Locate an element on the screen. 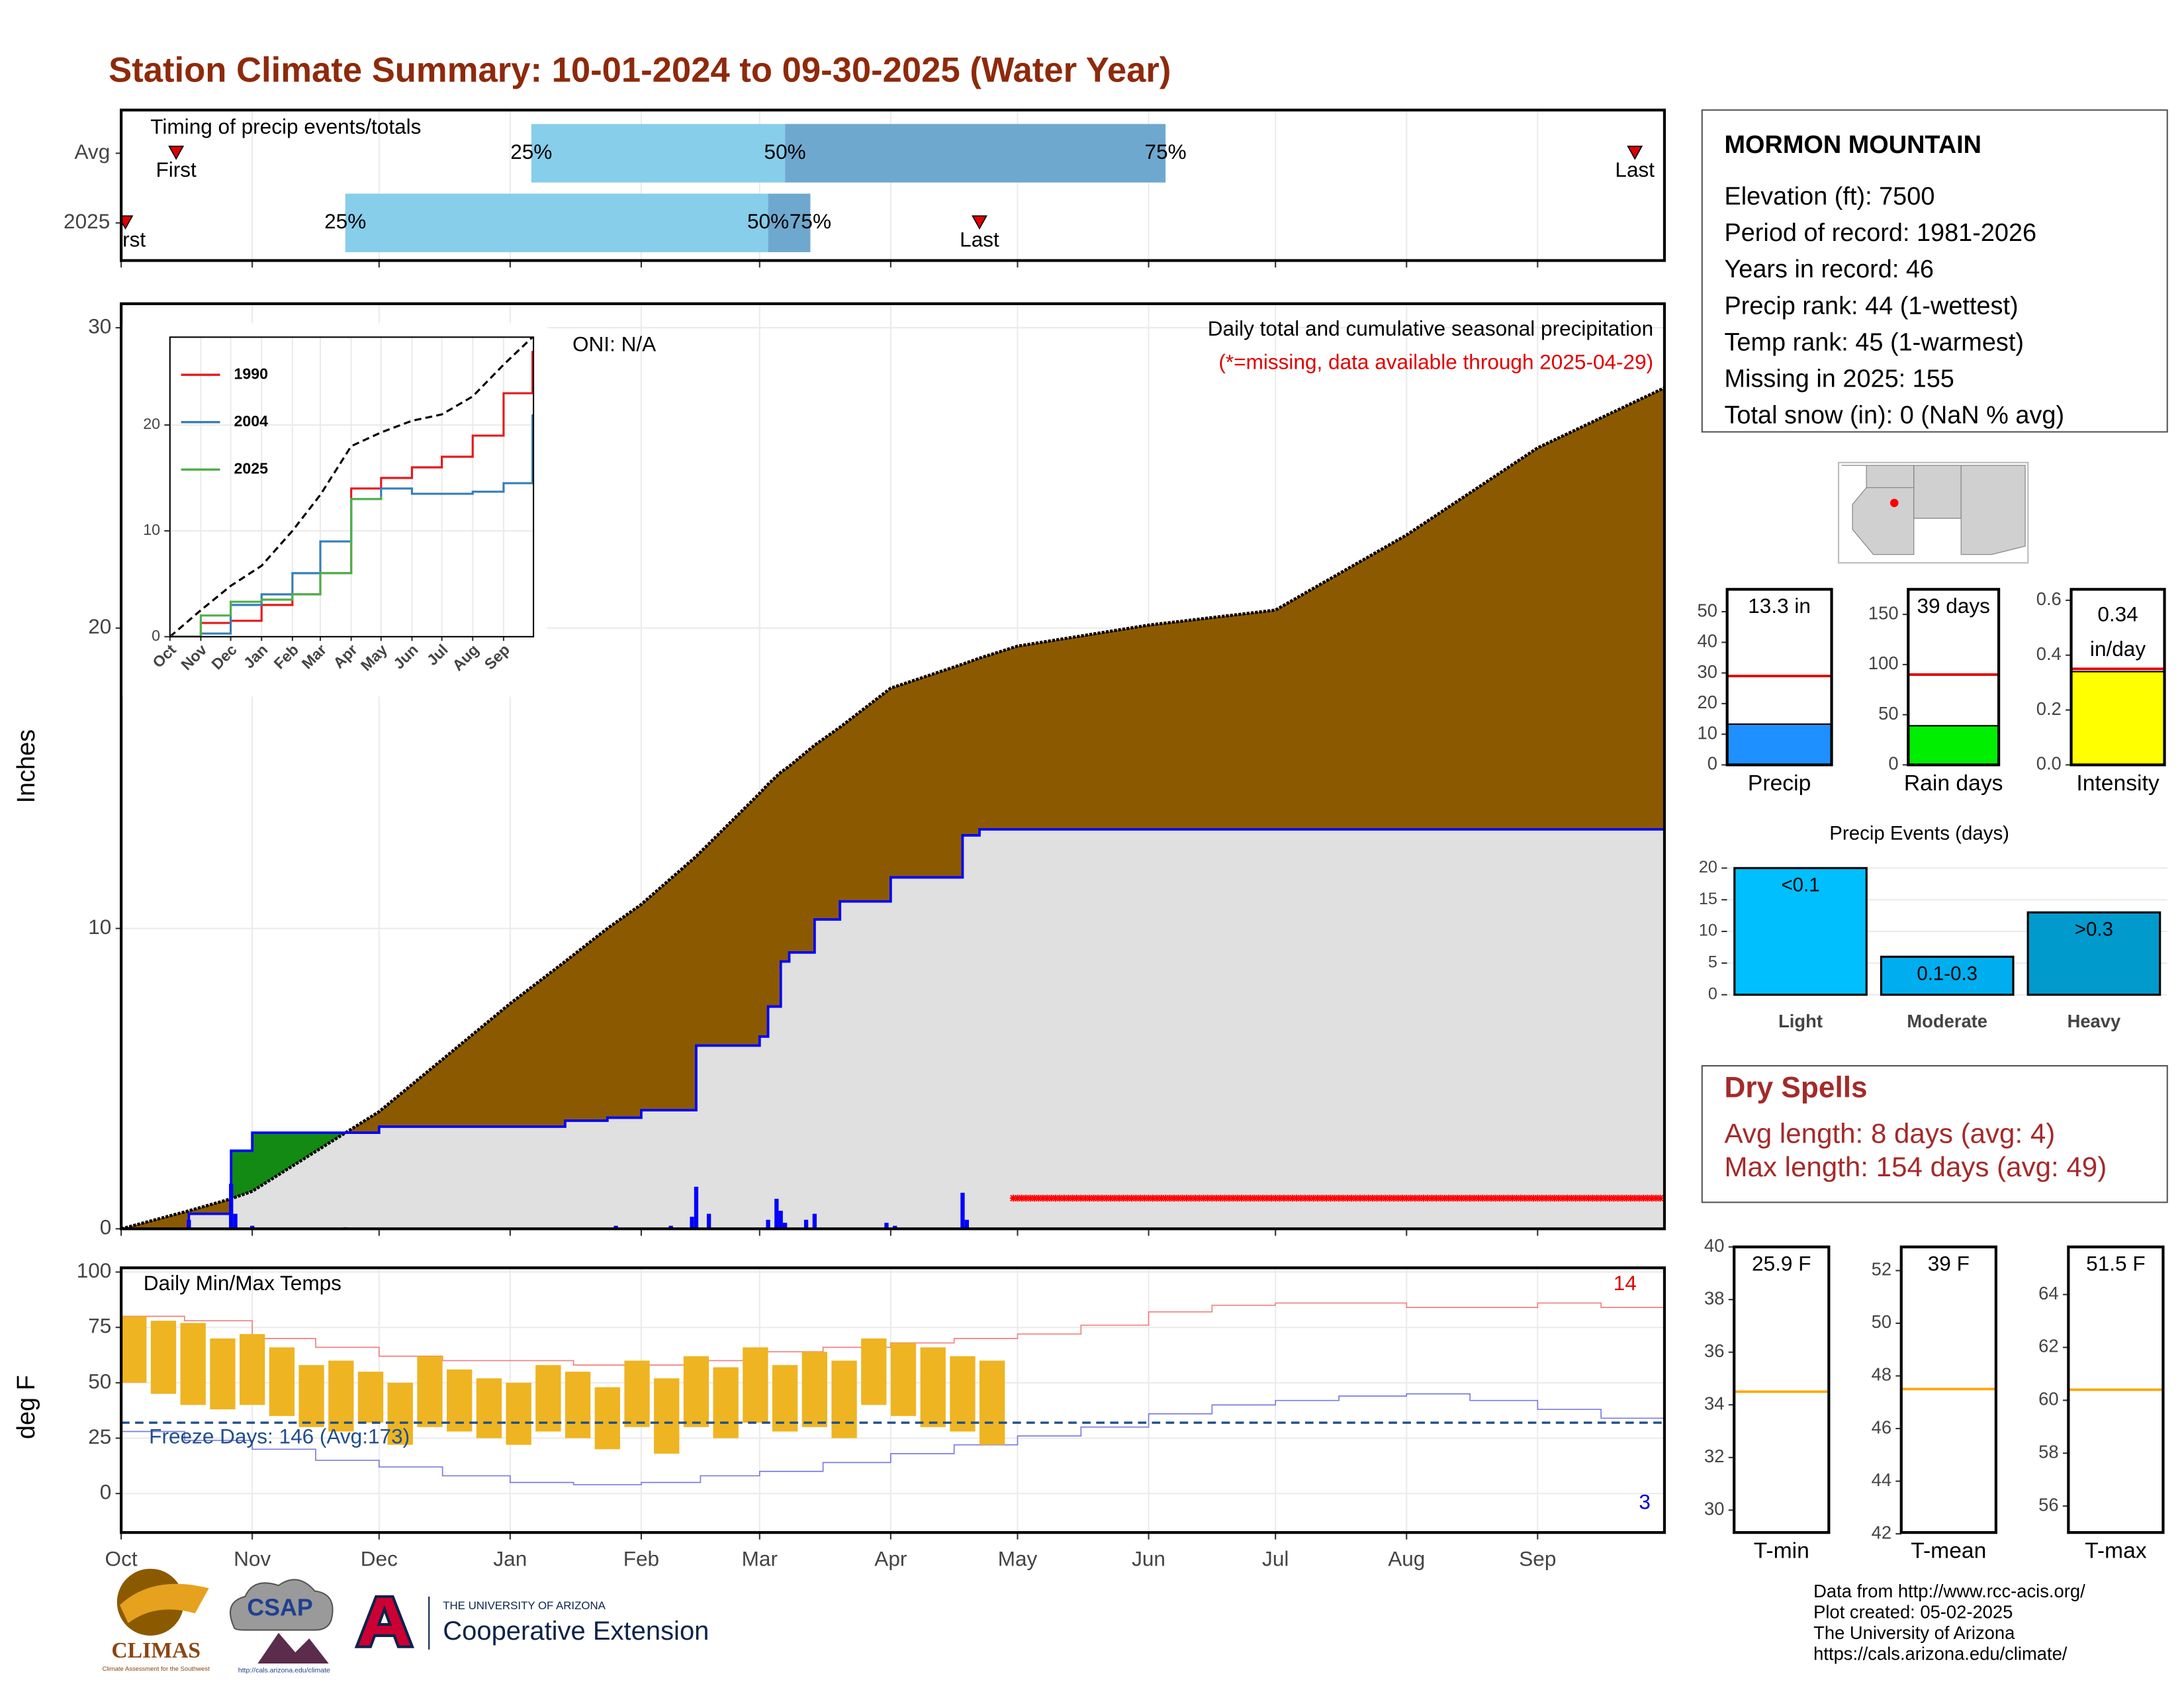 The height and width of the screenshot is (1688, 2184). y-tick-label: 50 is located at coordinates (1888, 713).